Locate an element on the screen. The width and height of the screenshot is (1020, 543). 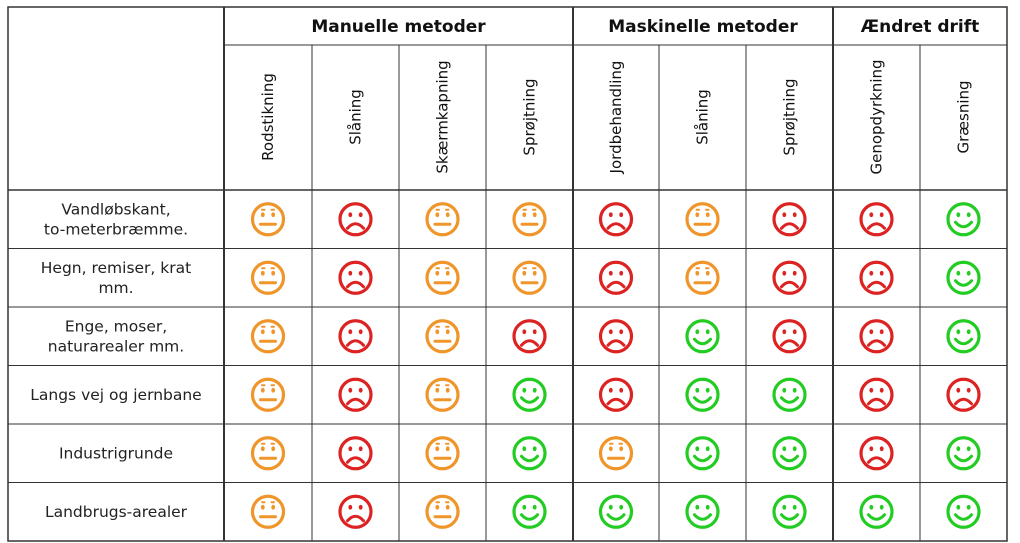
column-header: Rodstikning is located at coordinates (268, 117).